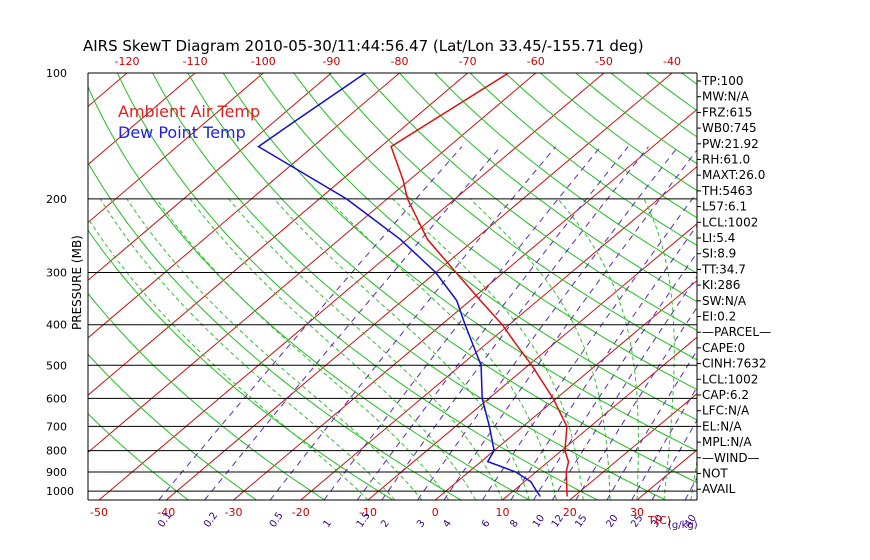  I want to click on pressure-tick-label: 200, so click(56, 199).